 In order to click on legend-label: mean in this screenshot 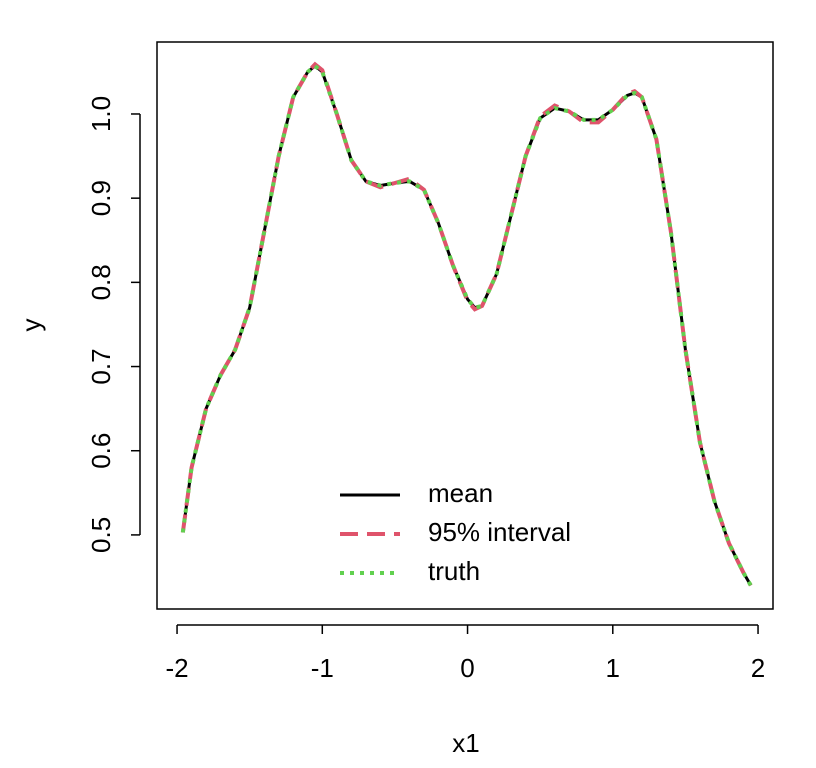, I will do `click(460, 493)`.